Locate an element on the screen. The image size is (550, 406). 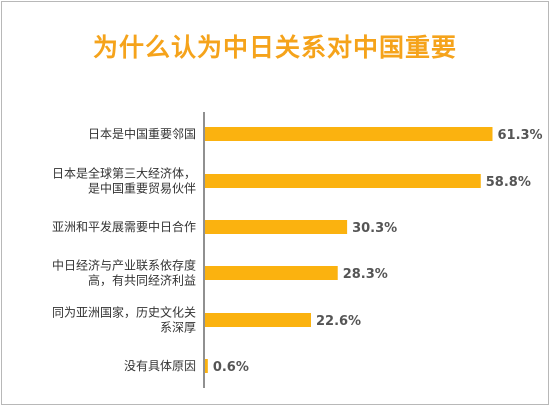
value-label-2: 58.8% is located at coordinates (508, 182).